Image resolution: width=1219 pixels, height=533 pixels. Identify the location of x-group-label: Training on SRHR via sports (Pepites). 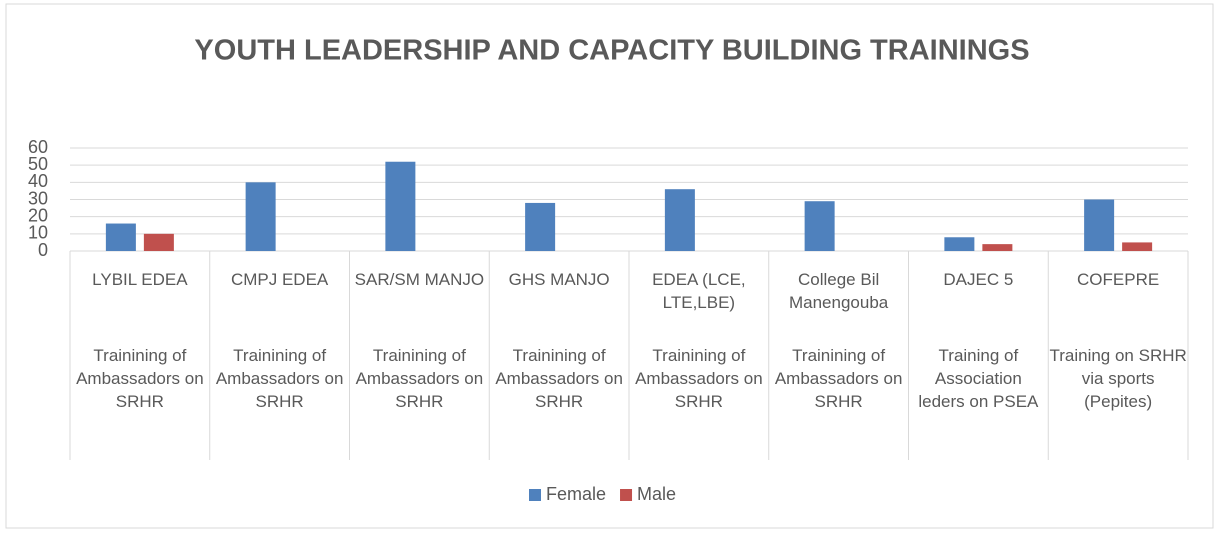
(1118, 378).